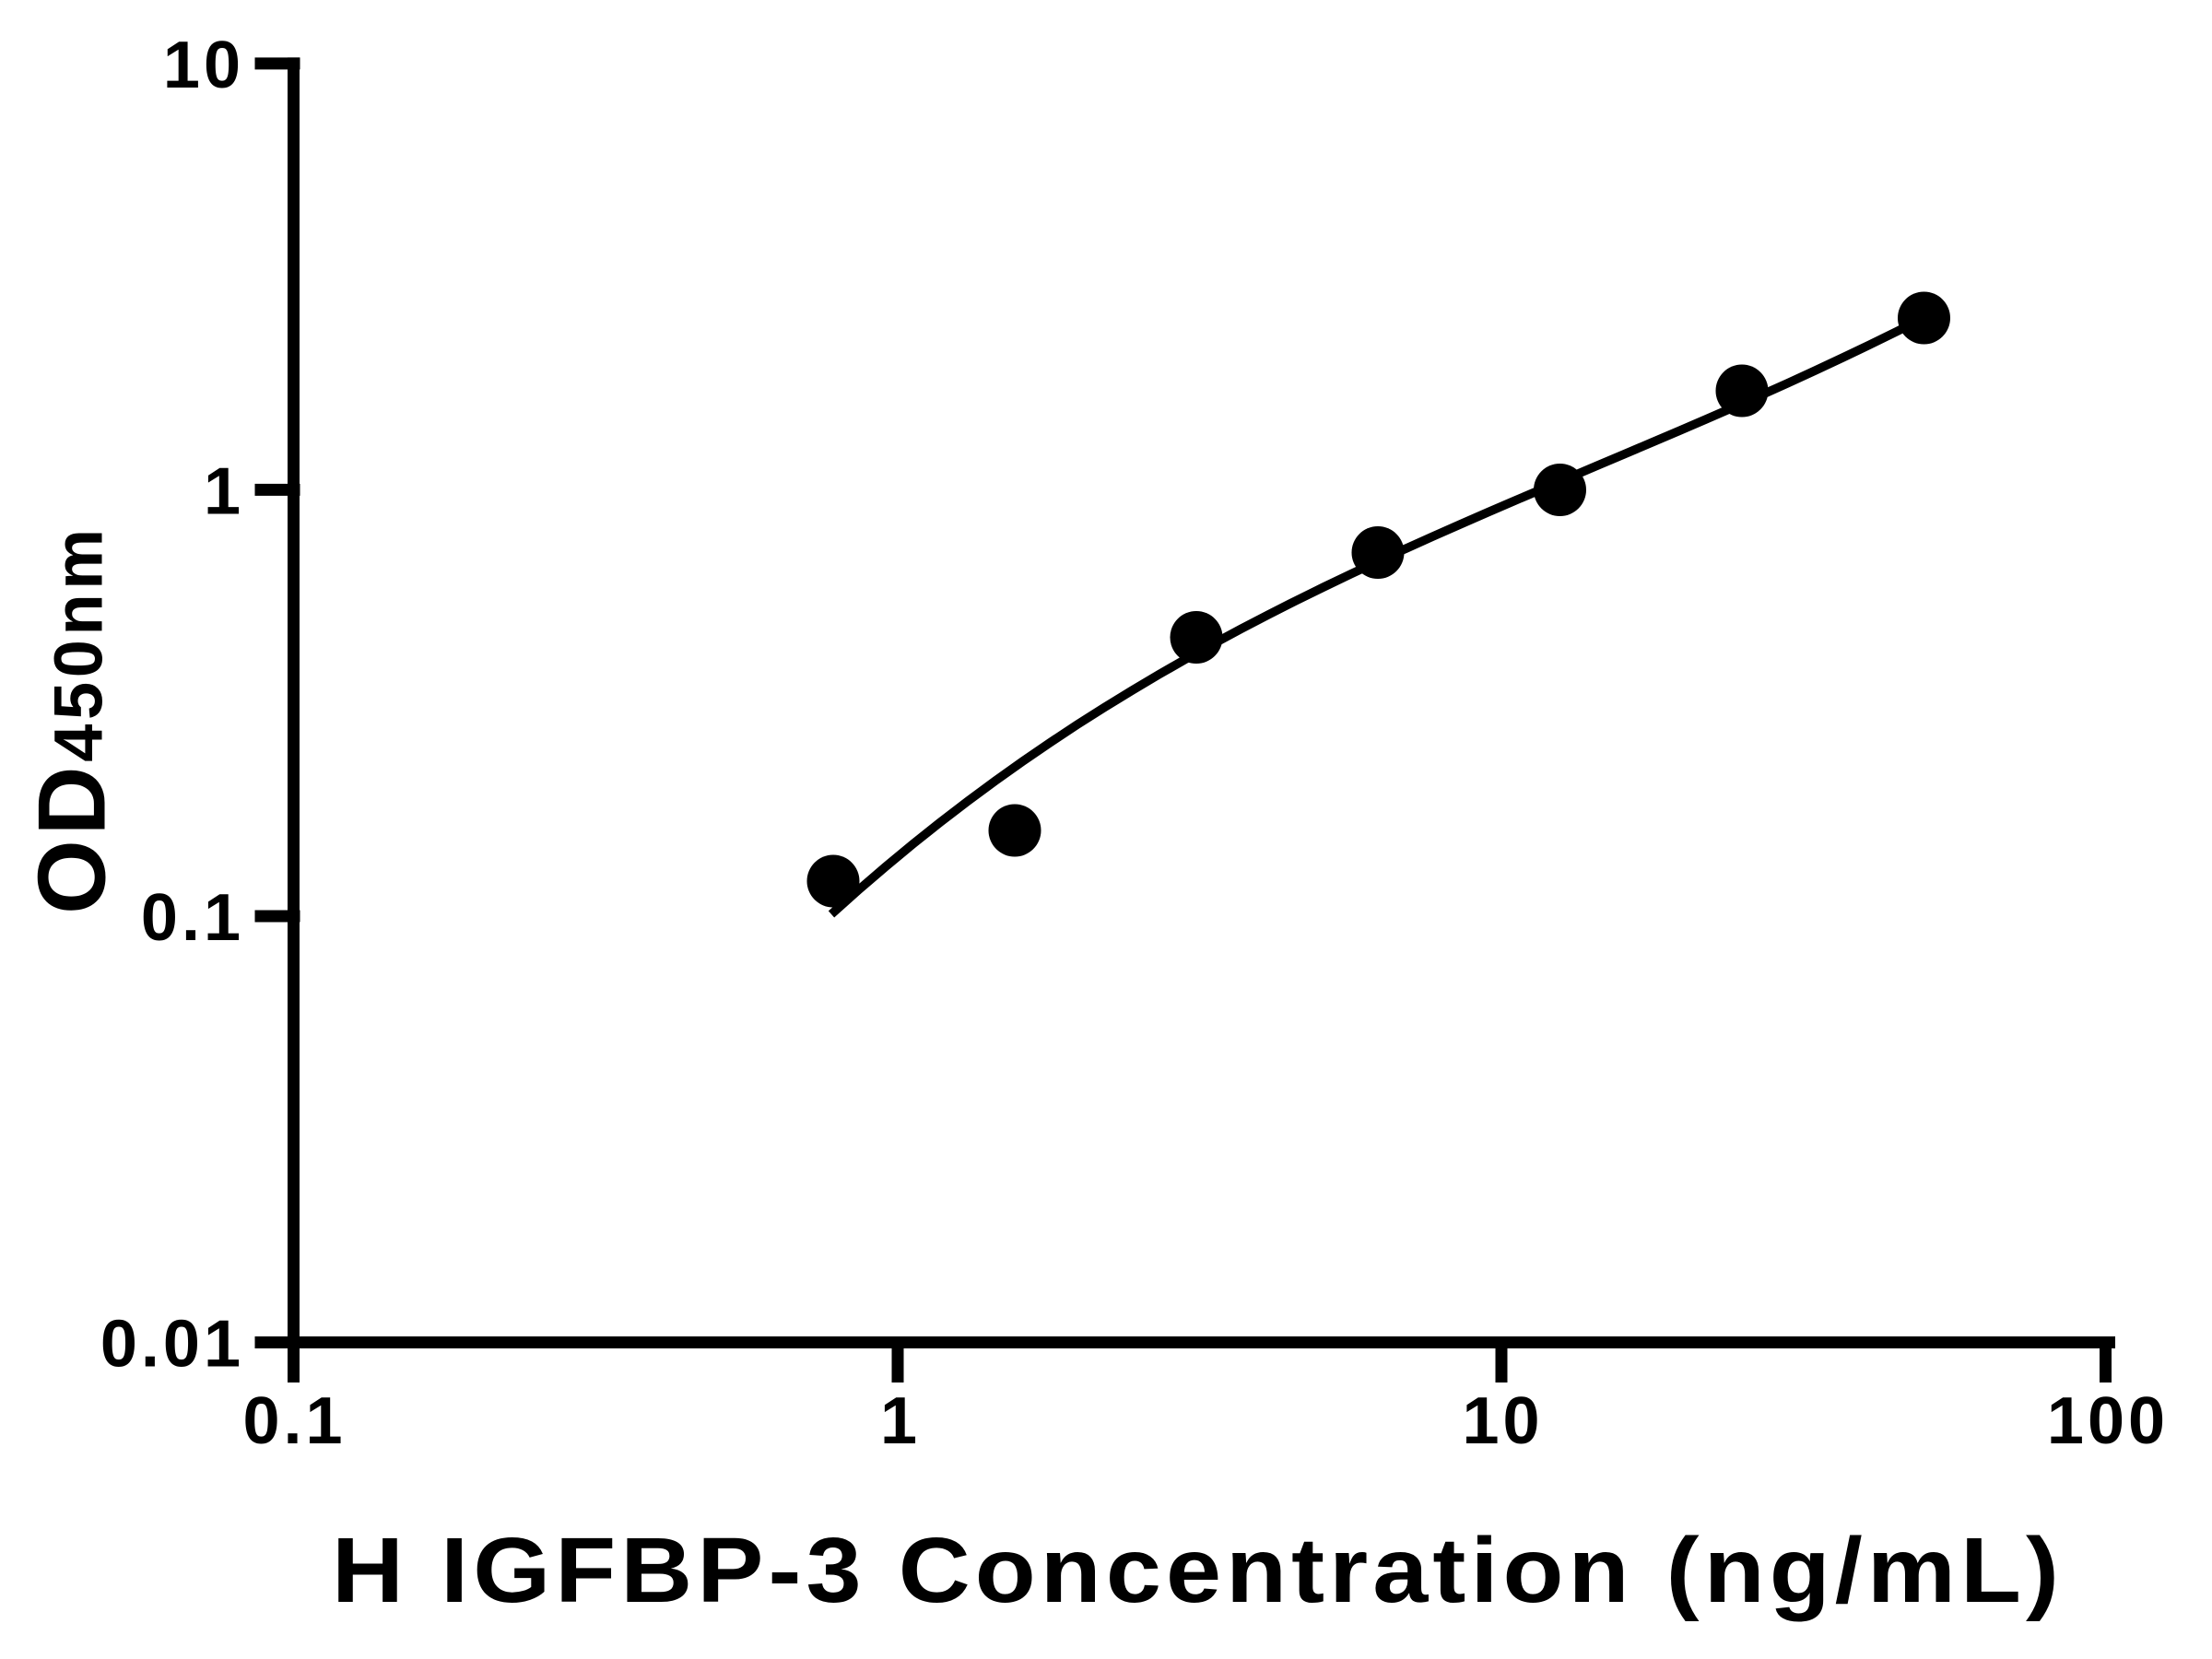 This screenshot has height=1659, width=2212. Describe the element at coordinates (2108, 1421) in the screenshot. I see `svg-text: 100` at that location.